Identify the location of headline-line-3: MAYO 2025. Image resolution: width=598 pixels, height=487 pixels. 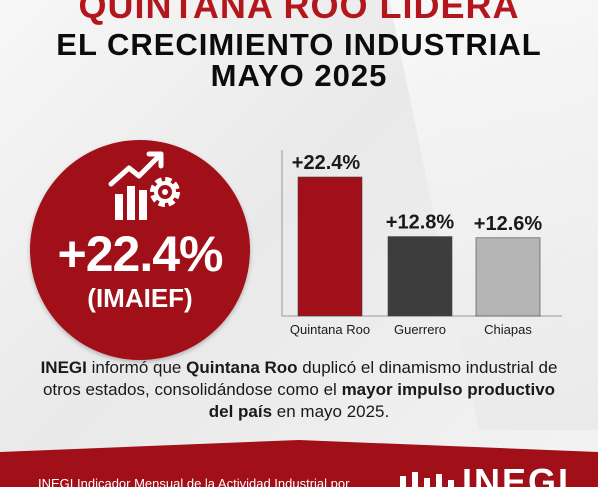
(299, 75).